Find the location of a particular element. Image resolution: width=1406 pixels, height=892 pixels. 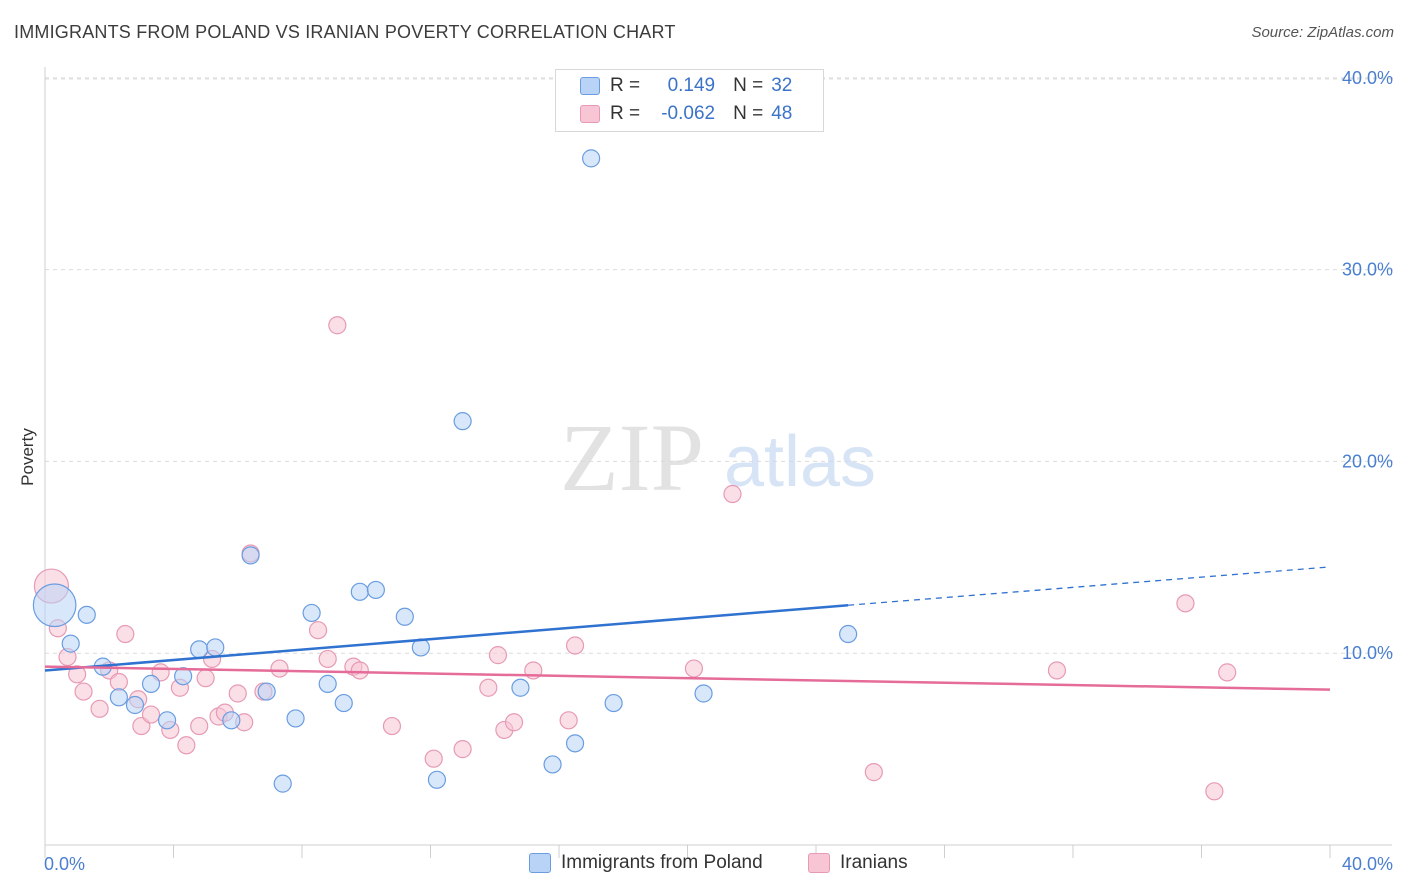

legend-n-value: 48 is located at coordinates (782, 113).